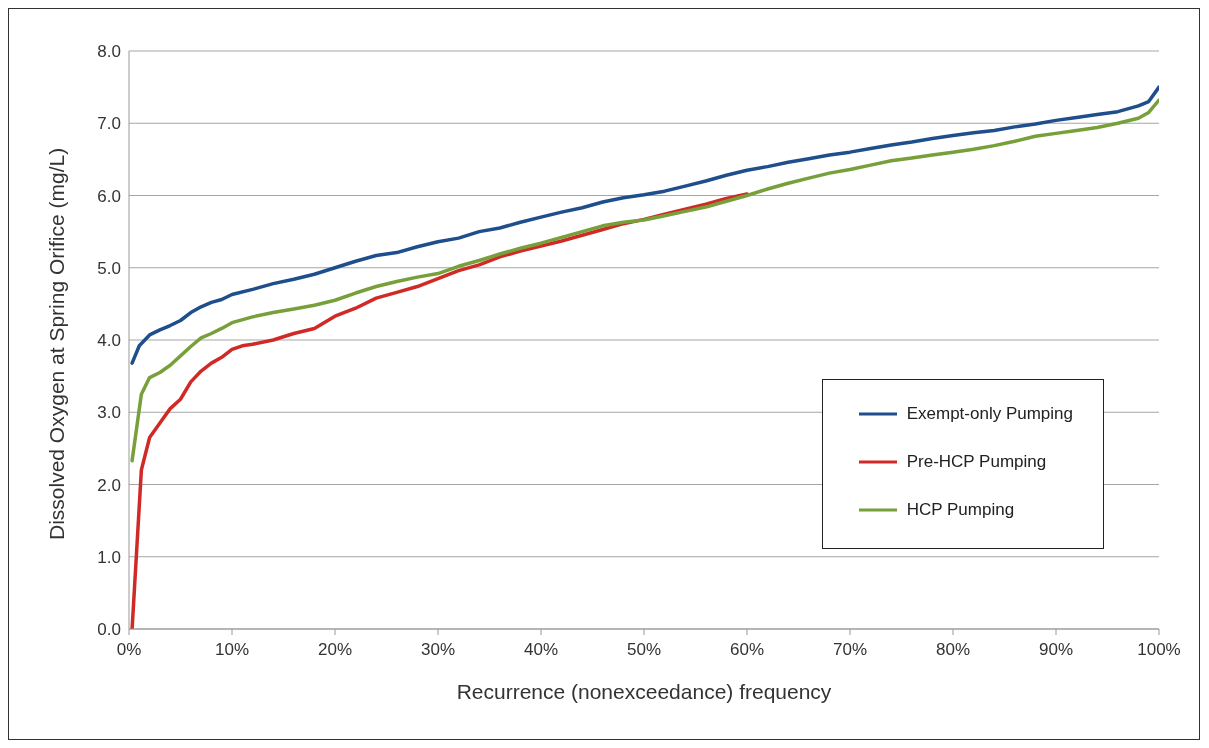 Image resolution: width=1209 pixels, height=748 pixels. I want to click on x-tick-label: 0%, so click(129, 650).